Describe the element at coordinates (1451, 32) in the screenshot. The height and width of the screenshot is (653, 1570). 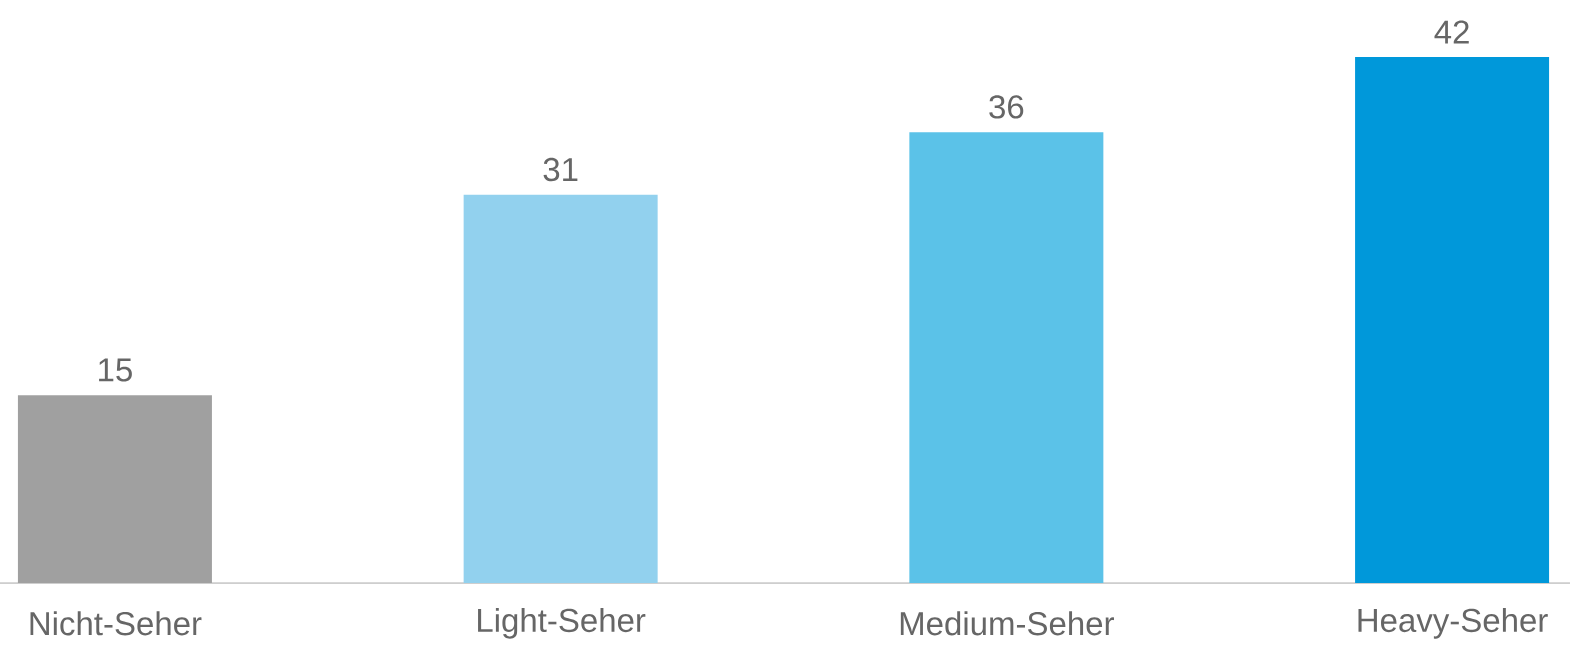
I see `data-label: 42` at that location.